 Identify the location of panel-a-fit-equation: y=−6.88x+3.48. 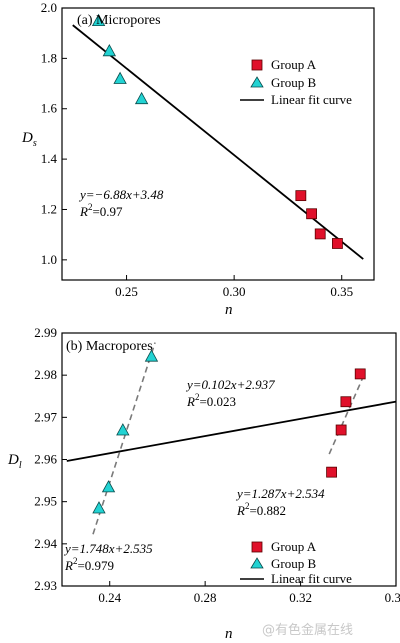
(121, 194).